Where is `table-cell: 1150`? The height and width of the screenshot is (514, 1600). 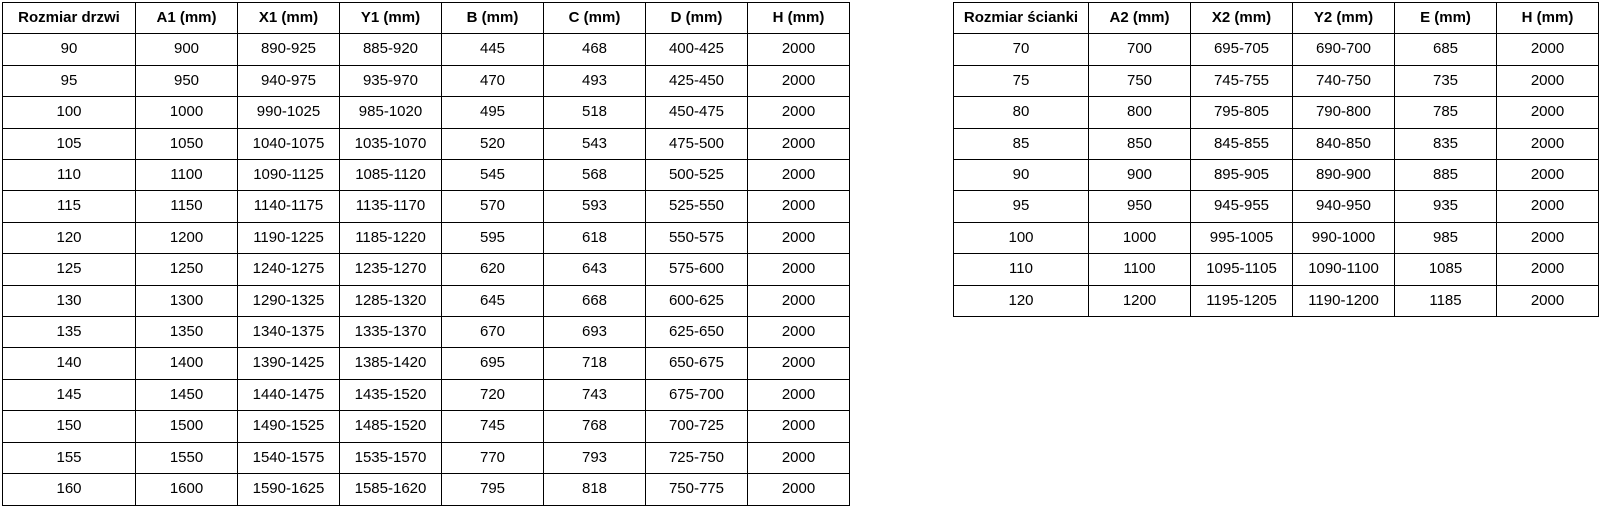
table-cell: 1150 is located at coordinates (186, 206).